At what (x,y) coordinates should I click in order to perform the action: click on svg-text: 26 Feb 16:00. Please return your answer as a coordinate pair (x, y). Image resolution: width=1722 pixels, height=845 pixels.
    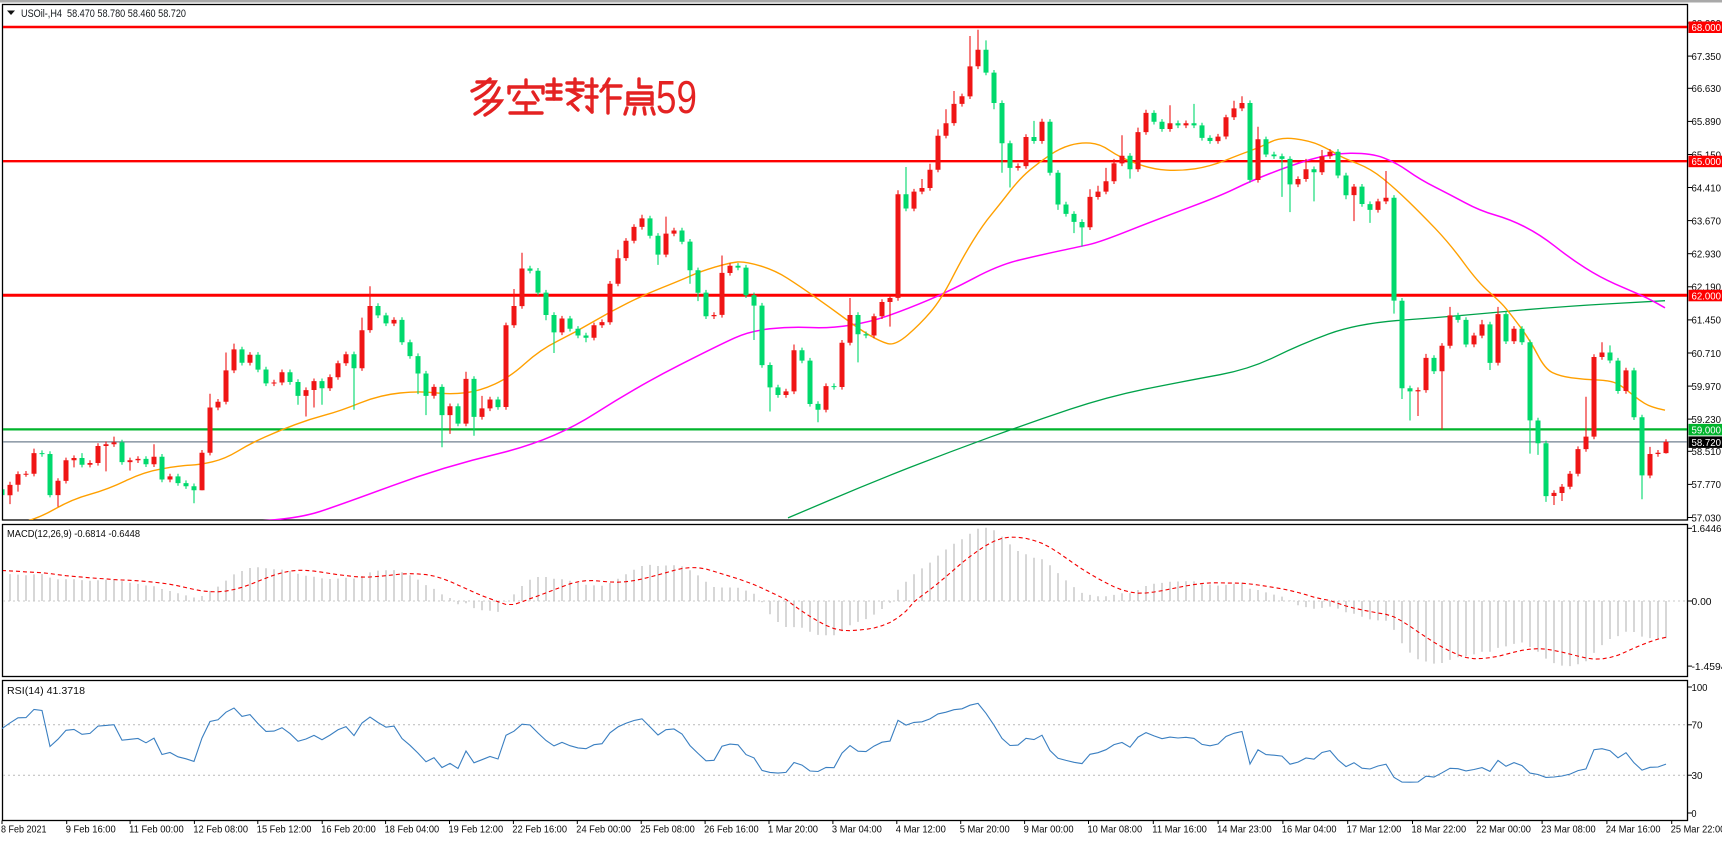
    Looking at the image, I should click on (731, 830).